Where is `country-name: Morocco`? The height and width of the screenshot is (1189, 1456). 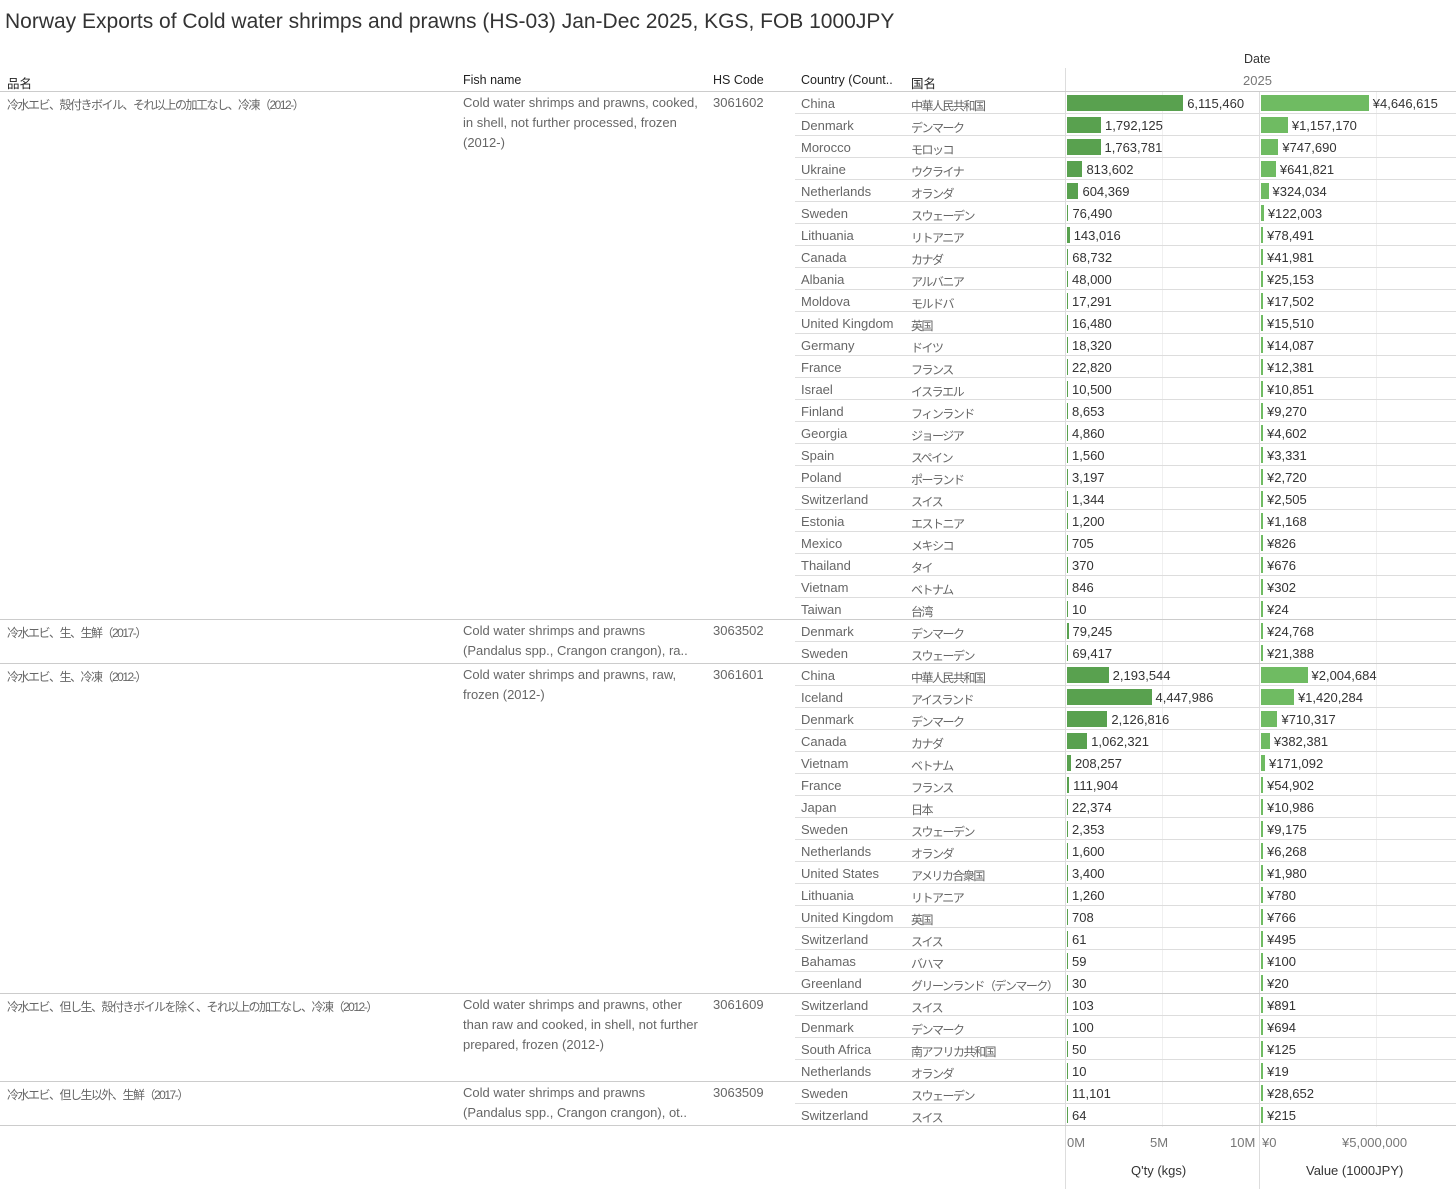
country-name: Morocco is located at coordinates (826, 147).